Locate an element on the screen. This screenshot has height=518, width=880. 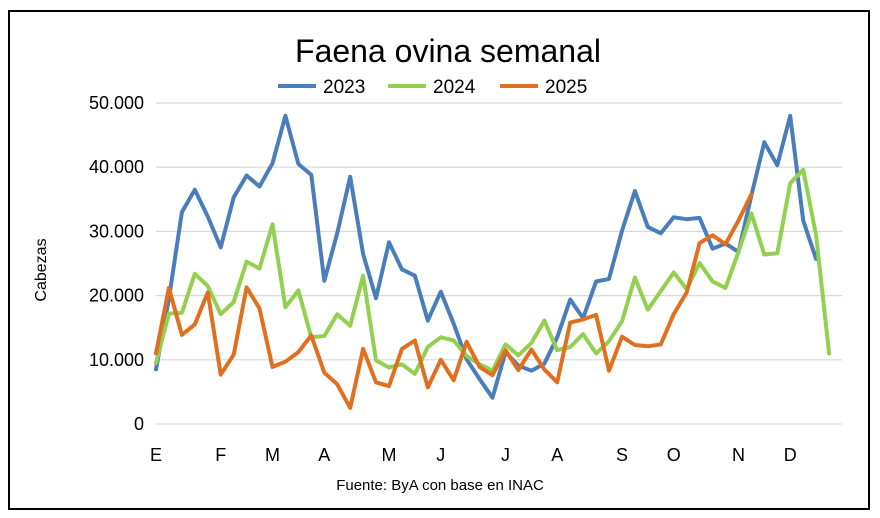
x-tick-label: E is located at coordinates (156, 455).